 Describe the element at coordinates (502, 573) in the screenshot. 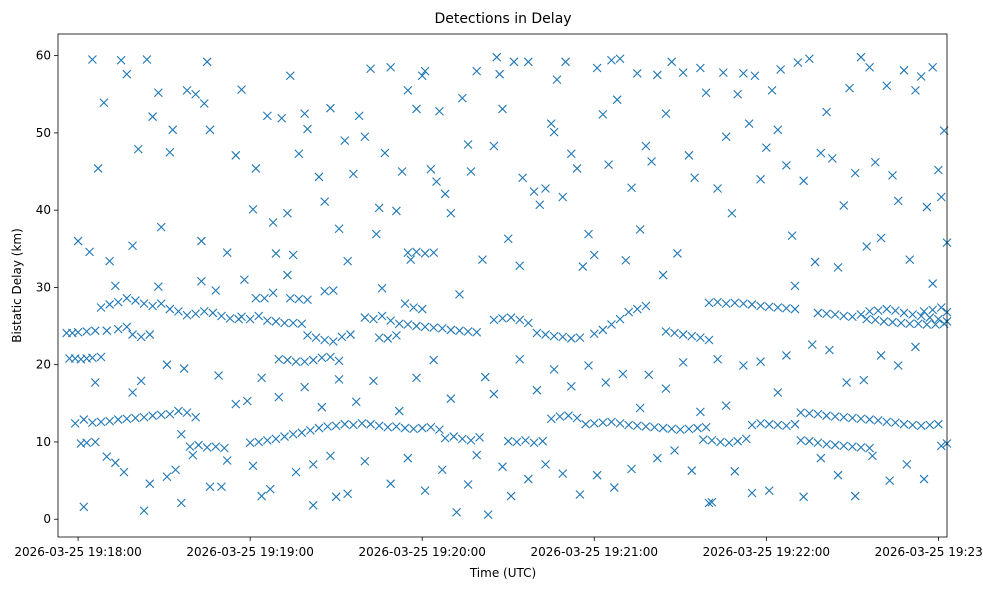

I see `x-axis-label: Time (UTC)` at that location.